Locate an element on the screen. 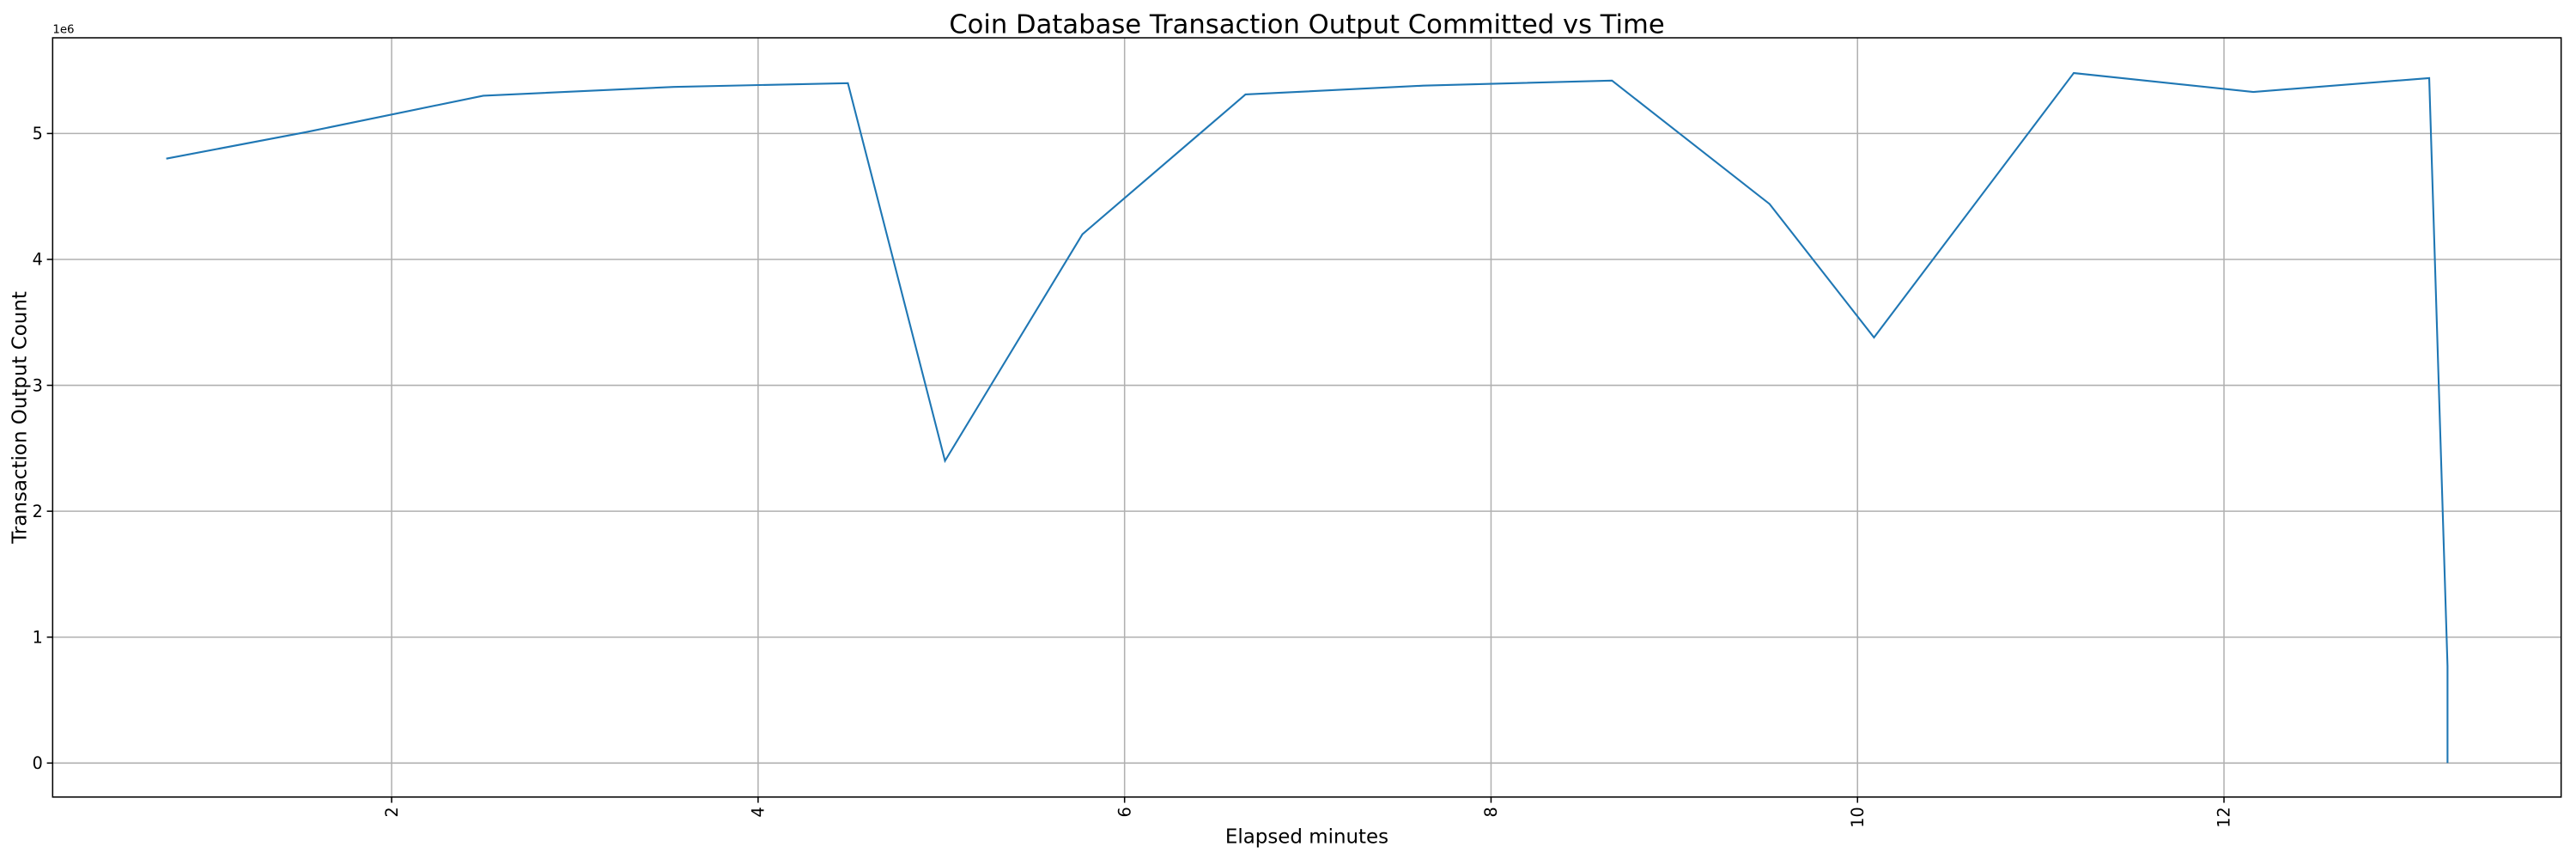  y-tick-label: 3 is located at coordinates (38, 385).